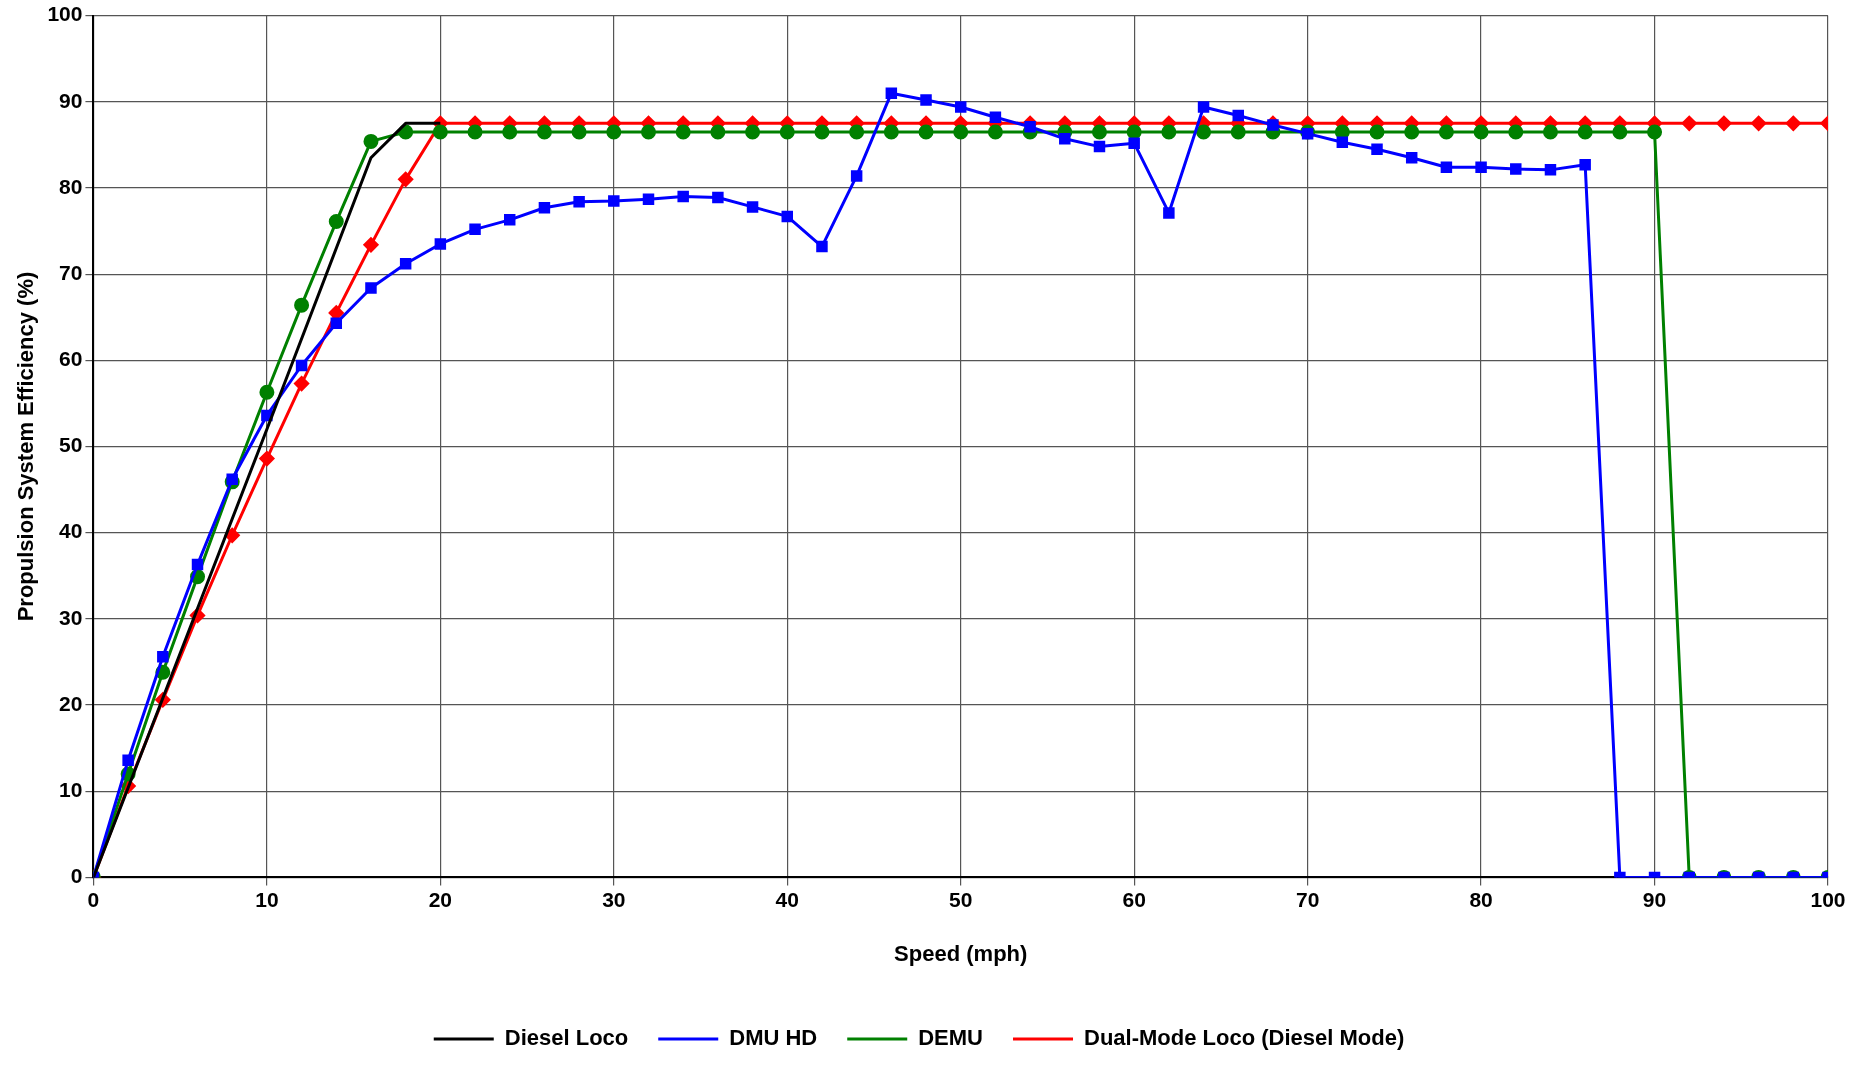 This screenshot has height=1065, width=1853. I want to click on y-tick-label: 40, so click(71, 531).